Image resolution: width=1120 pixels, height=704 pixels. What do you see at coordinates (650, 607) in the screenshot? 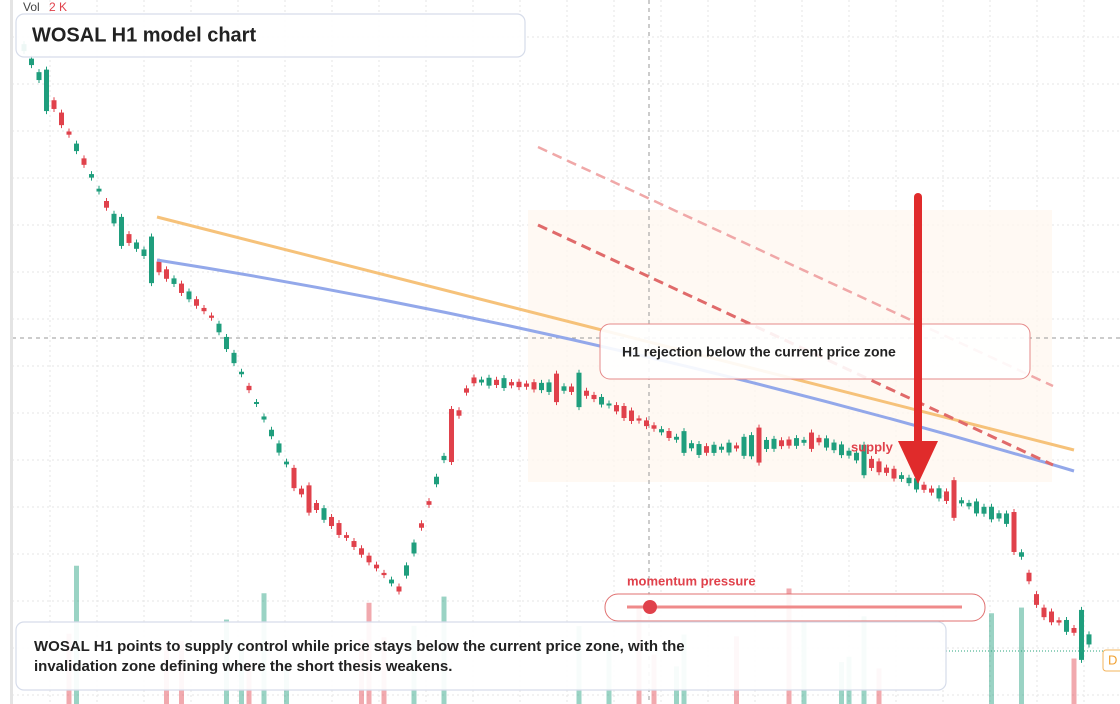
I see `slider-knob` at bounding box center [650, 607].